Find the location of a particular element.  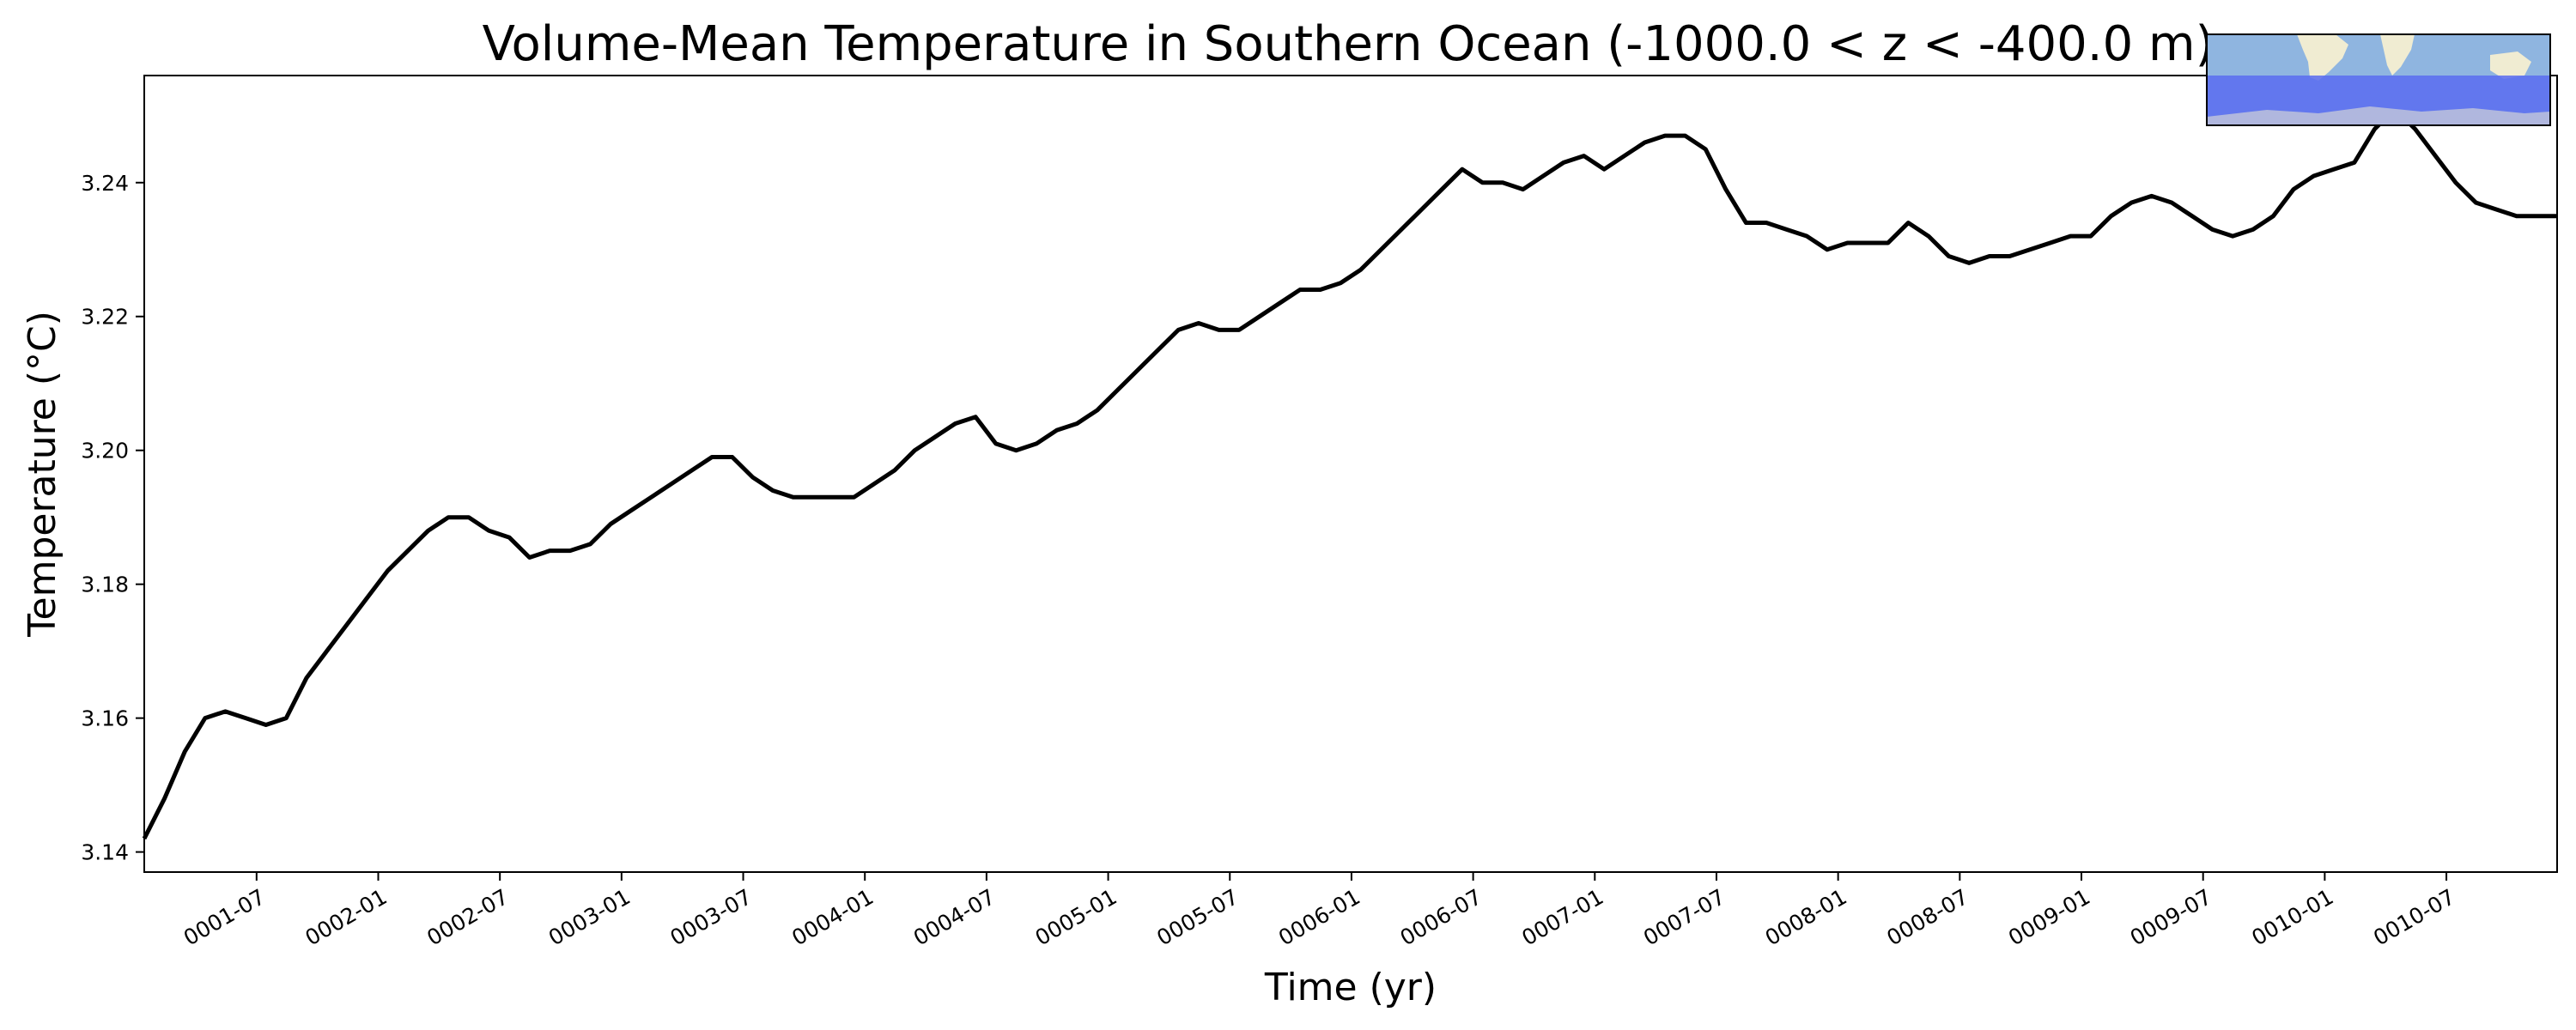

inset-map is located at coordinates (2378, 79).